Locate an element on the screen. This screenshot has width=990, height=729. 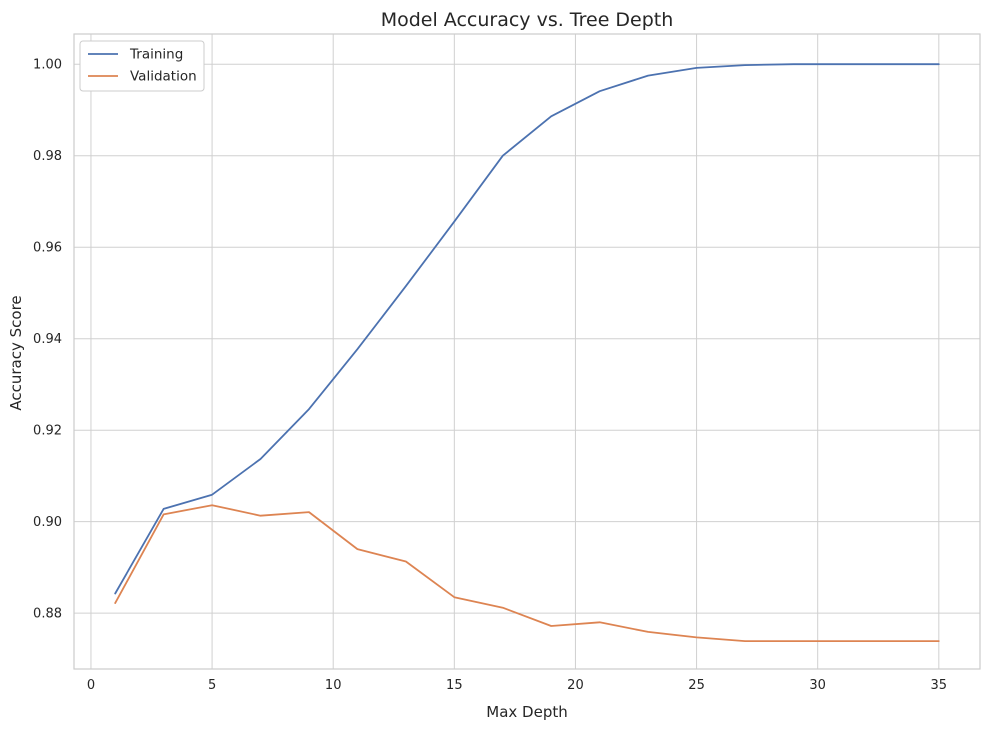
chart-title: Model Accuracy vs. Tree Depth is located at coordinates (527, 20).